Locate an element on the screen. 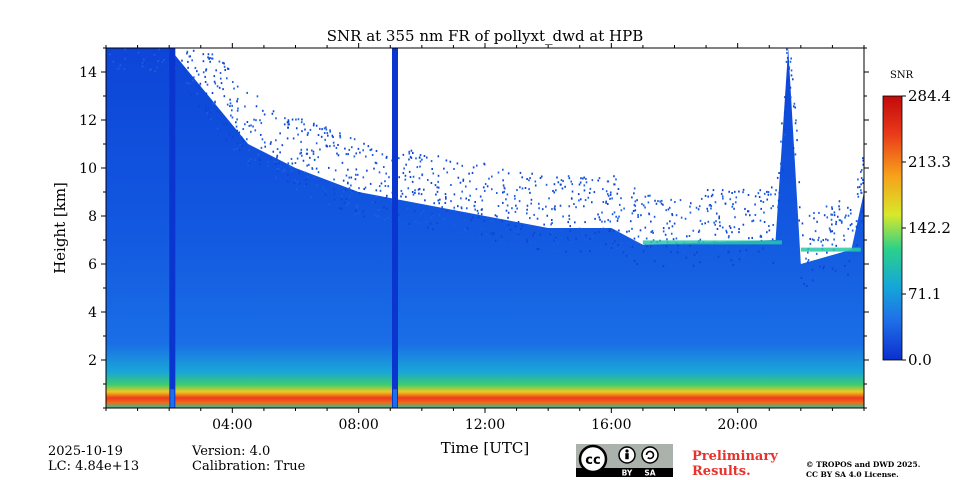  lidar-constant-text: LC: 4.84e+13 is located at coordinates (94, 466).